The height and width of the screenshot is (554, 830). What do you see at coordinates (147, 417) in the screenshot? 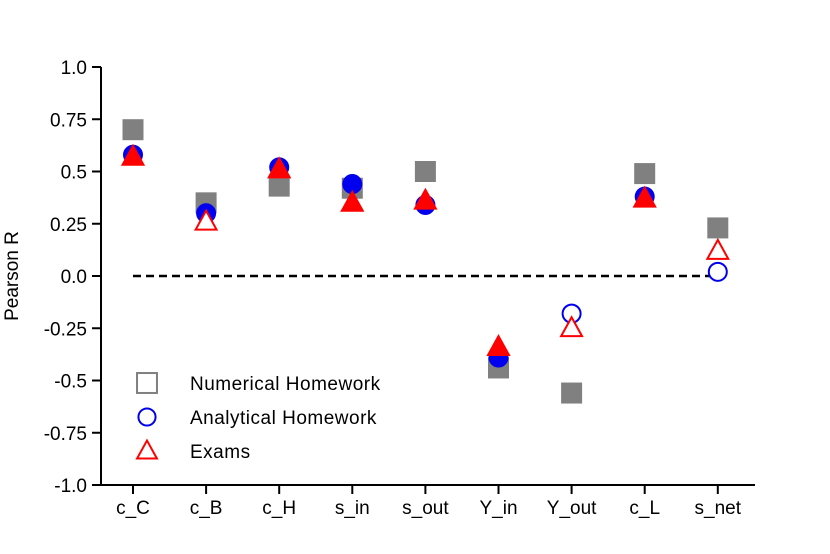
I see `legend-marker-analytical-homework` at bounding box center [147, 417].